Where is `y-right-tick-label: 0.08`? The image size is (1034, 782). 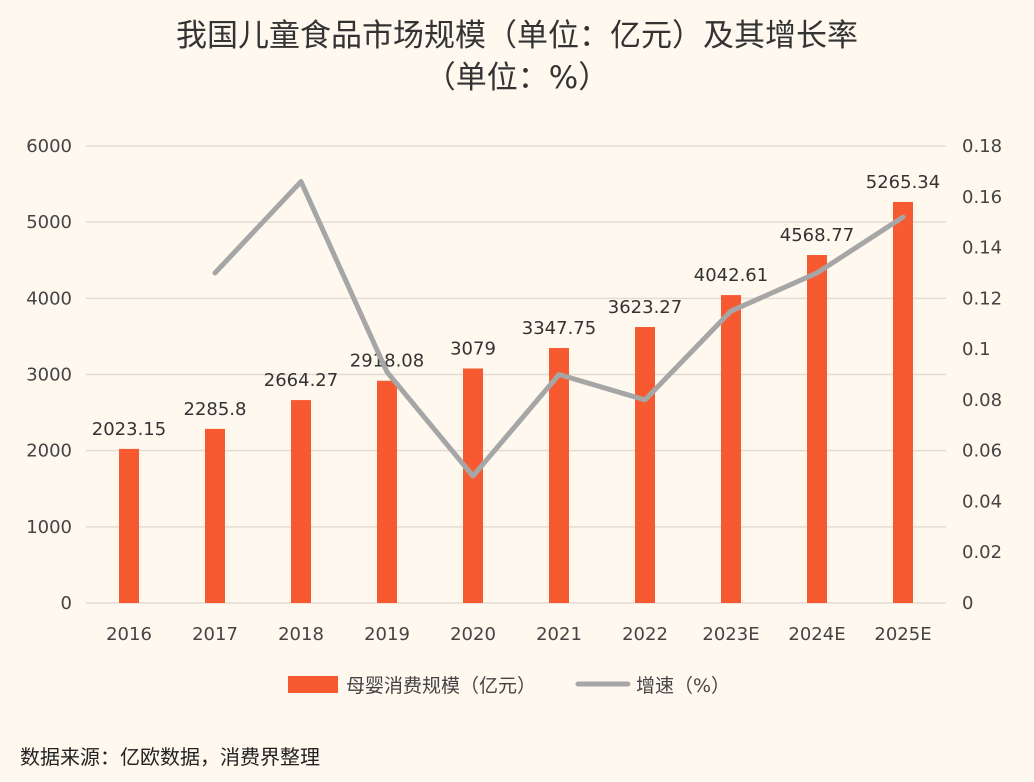
y-right-tick-label: 0.08 is located at coordinates (982, 400).